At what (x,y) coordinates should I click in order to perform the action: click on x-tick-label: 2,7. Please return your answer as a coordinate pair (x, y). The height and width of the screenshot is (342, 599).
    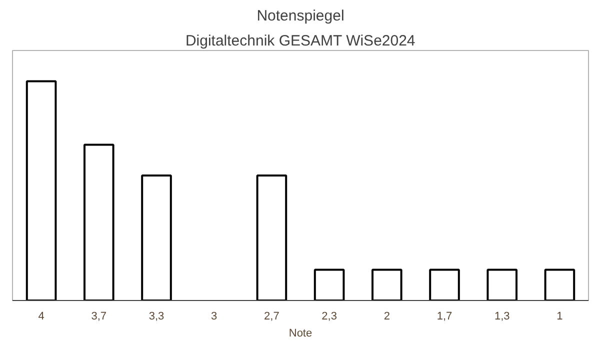
    Looking at the image, I should click on (272, 316).